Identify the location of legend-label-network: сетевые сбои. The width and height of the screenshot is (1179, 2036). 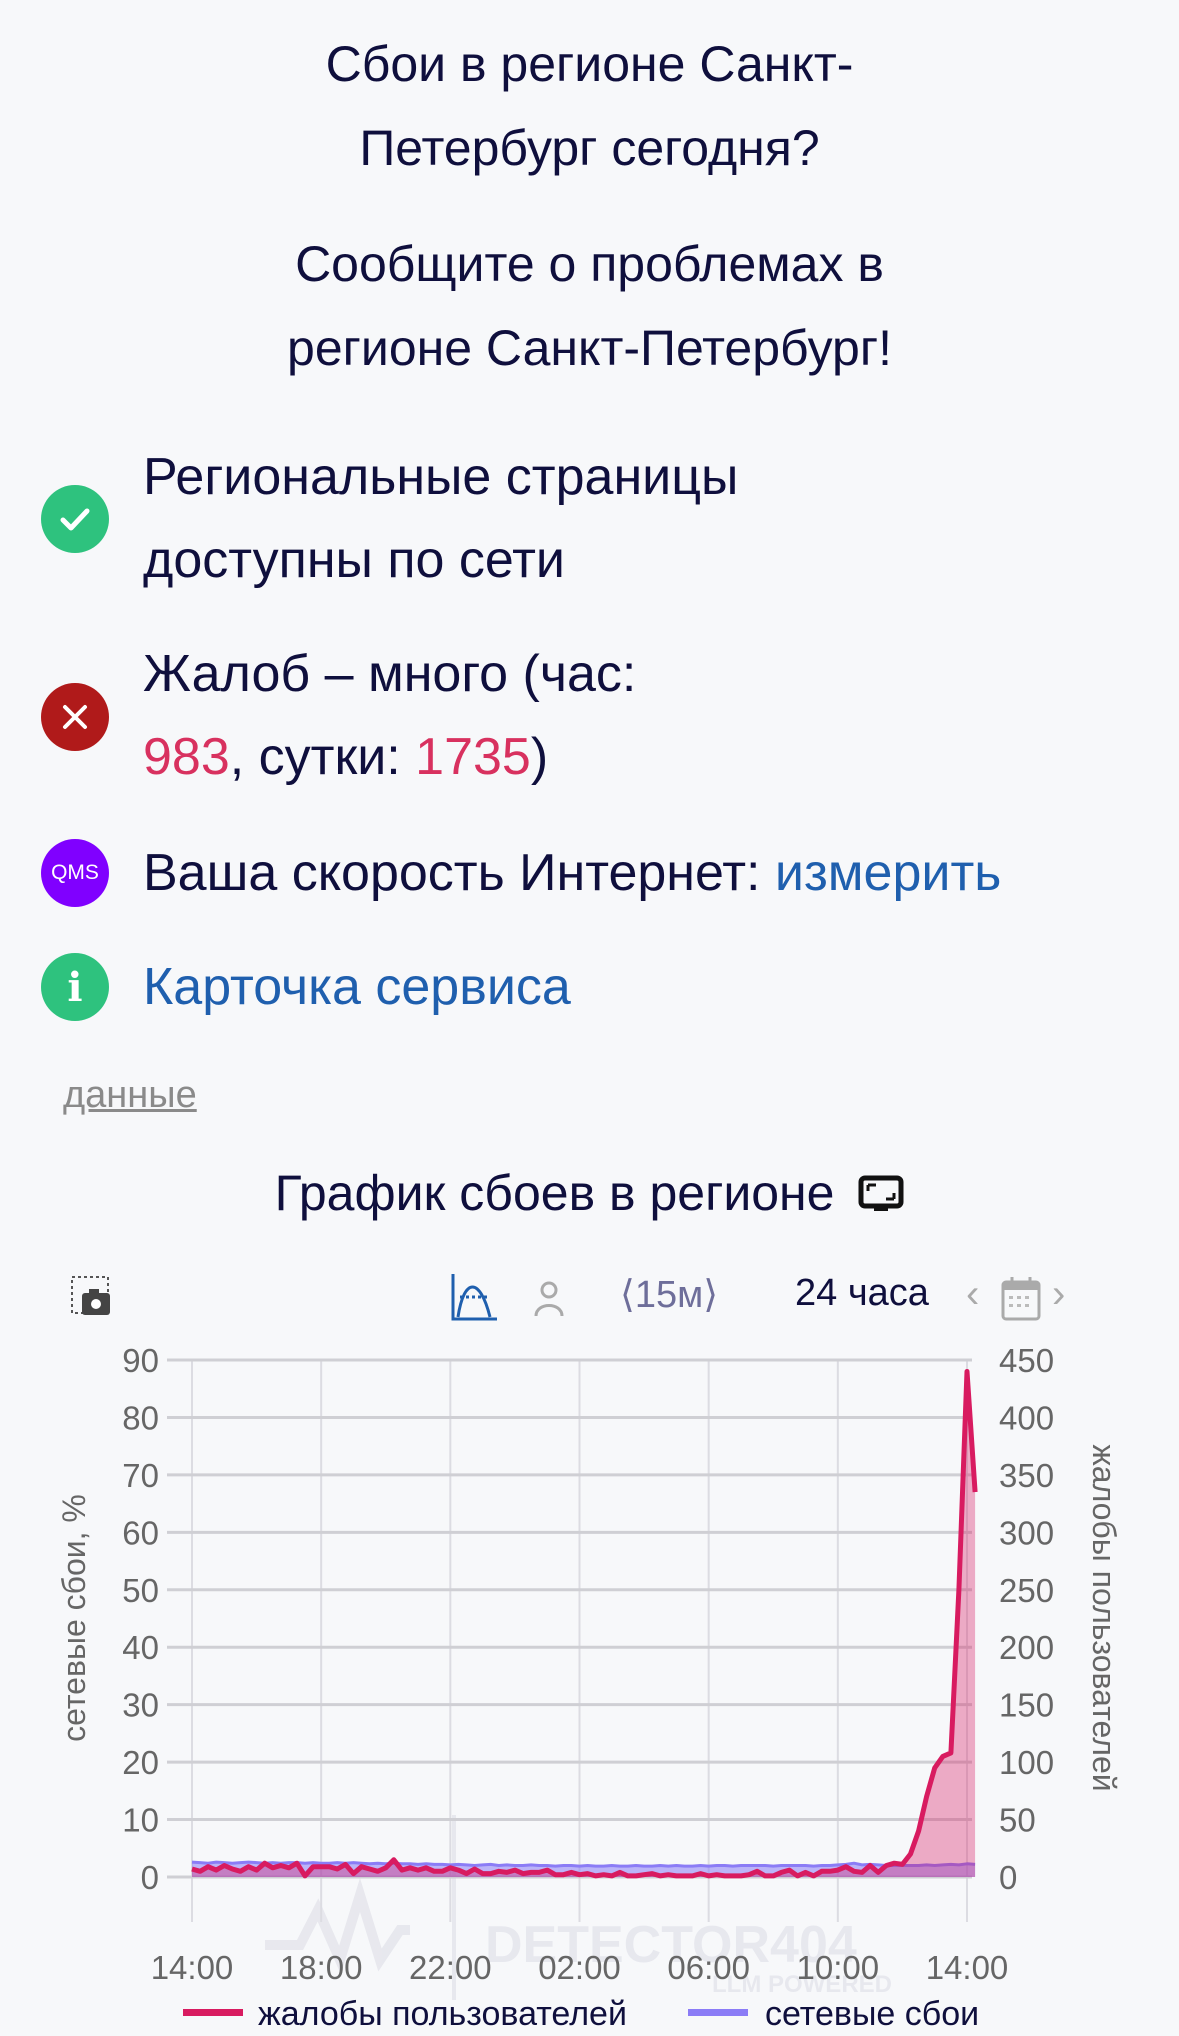
(872, 2014).